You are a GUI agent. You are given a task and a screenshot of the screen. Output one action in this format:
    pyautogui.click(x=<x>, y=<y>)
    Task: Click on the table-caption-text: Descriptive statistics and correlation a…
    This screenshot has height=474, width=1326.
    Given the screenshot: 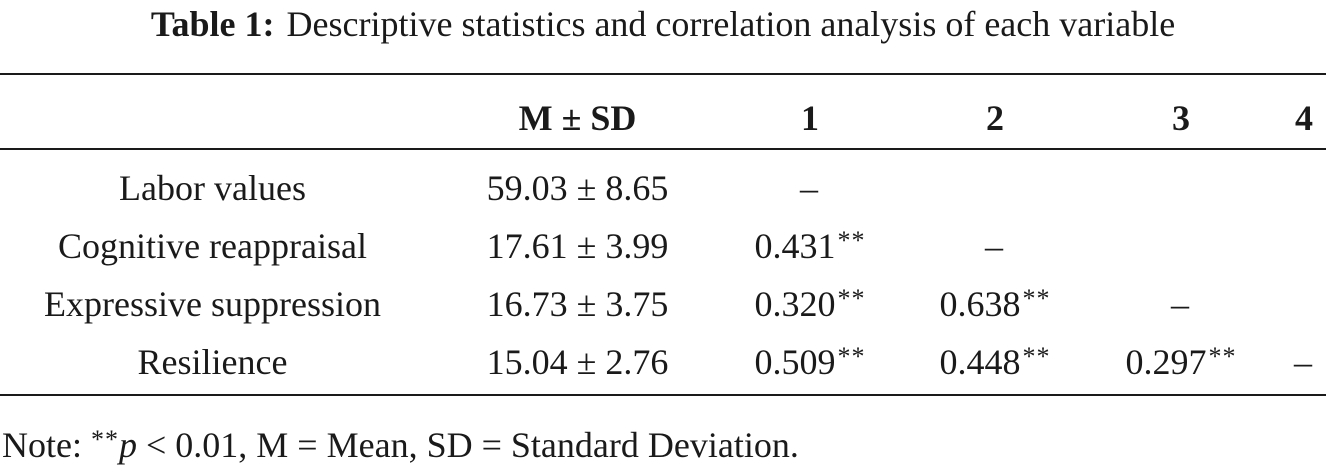 What is the action you would take?
    pyautogui.click(x=731, y=24)
    